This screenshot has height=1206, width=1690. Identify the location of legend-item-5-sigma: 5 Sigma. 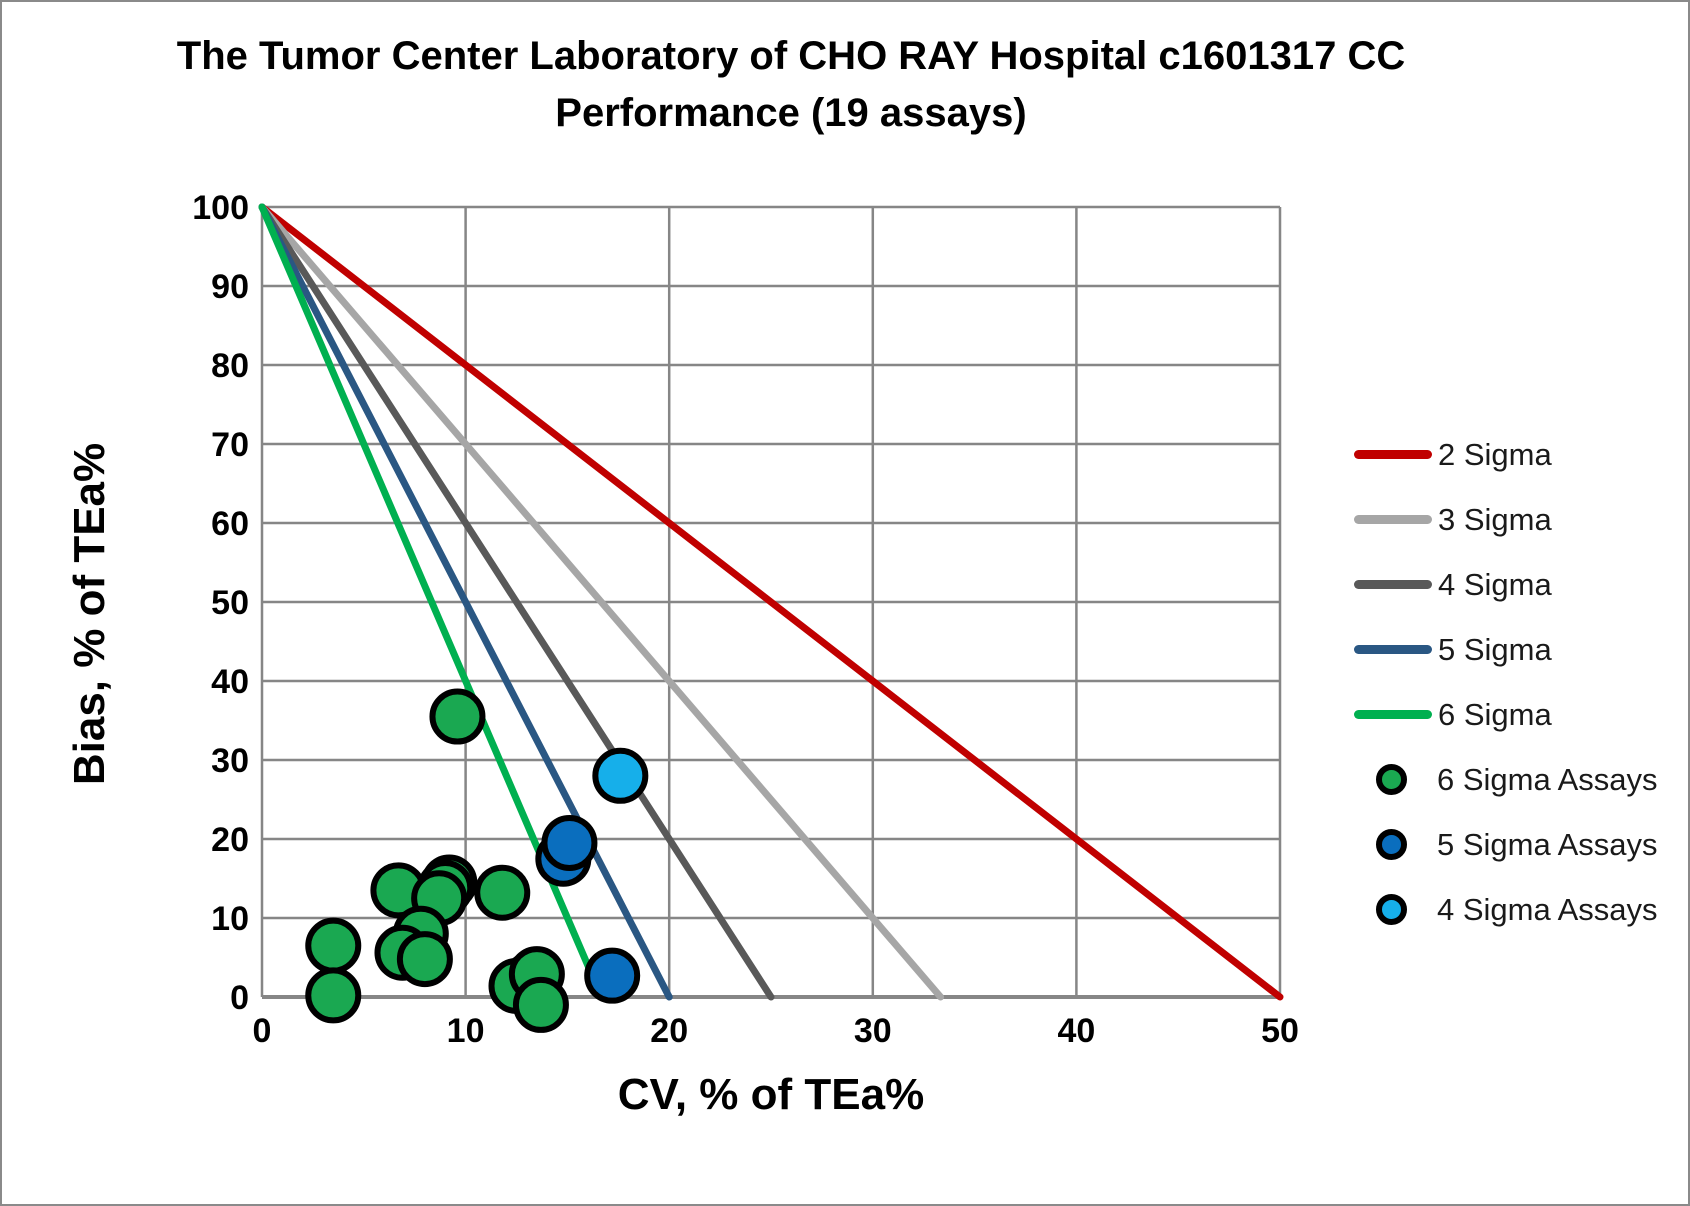
(1519, 649).